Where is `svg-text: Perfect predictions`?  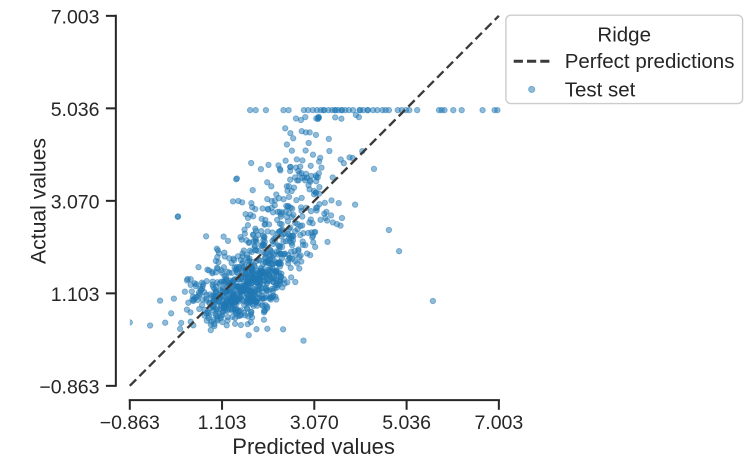 svg-text: Perfect predictions is located at coordinates (650, 61).